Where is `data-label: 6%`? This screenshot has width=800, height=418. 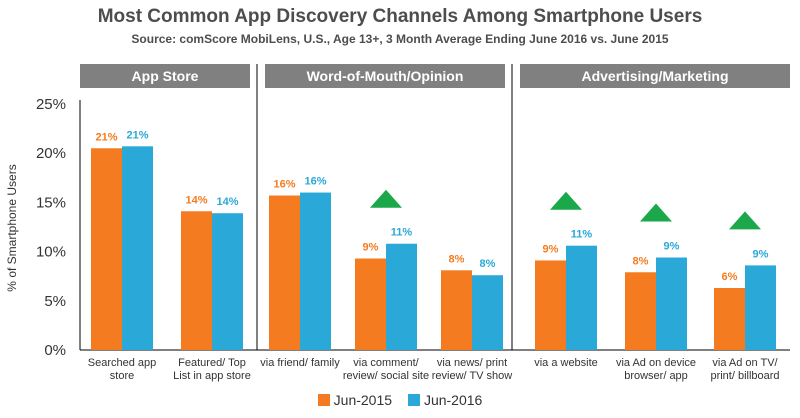
data-label: 6% is located at coordinates (730, 277).